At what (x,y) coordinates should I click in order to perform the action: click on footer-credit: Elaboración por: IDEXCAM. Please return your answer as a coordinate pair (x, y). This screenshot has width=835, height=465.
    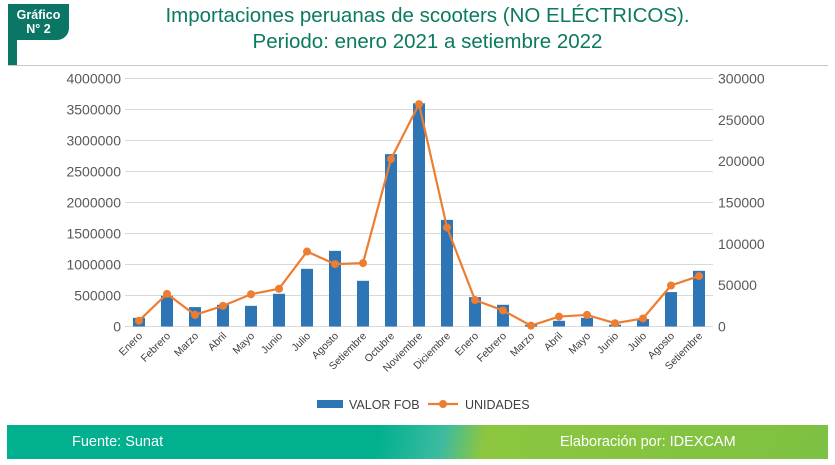
    Looking at the image, I should click on (648, 442).